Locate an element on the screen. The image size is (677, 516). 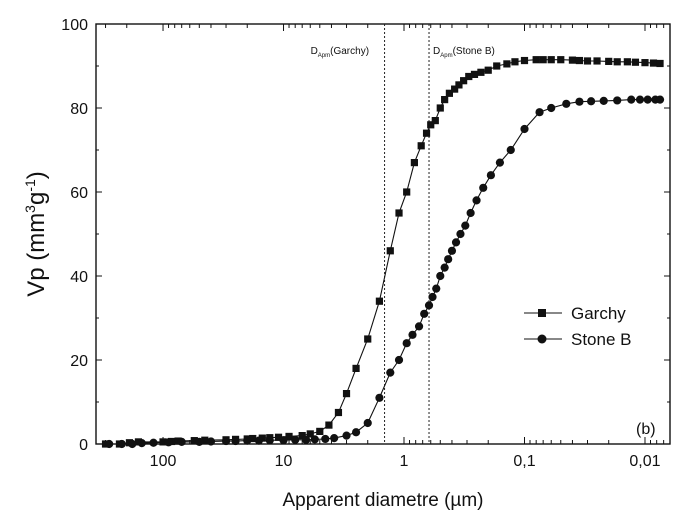
x-tick-label: 0,1 is located at coordinates (524, 461).